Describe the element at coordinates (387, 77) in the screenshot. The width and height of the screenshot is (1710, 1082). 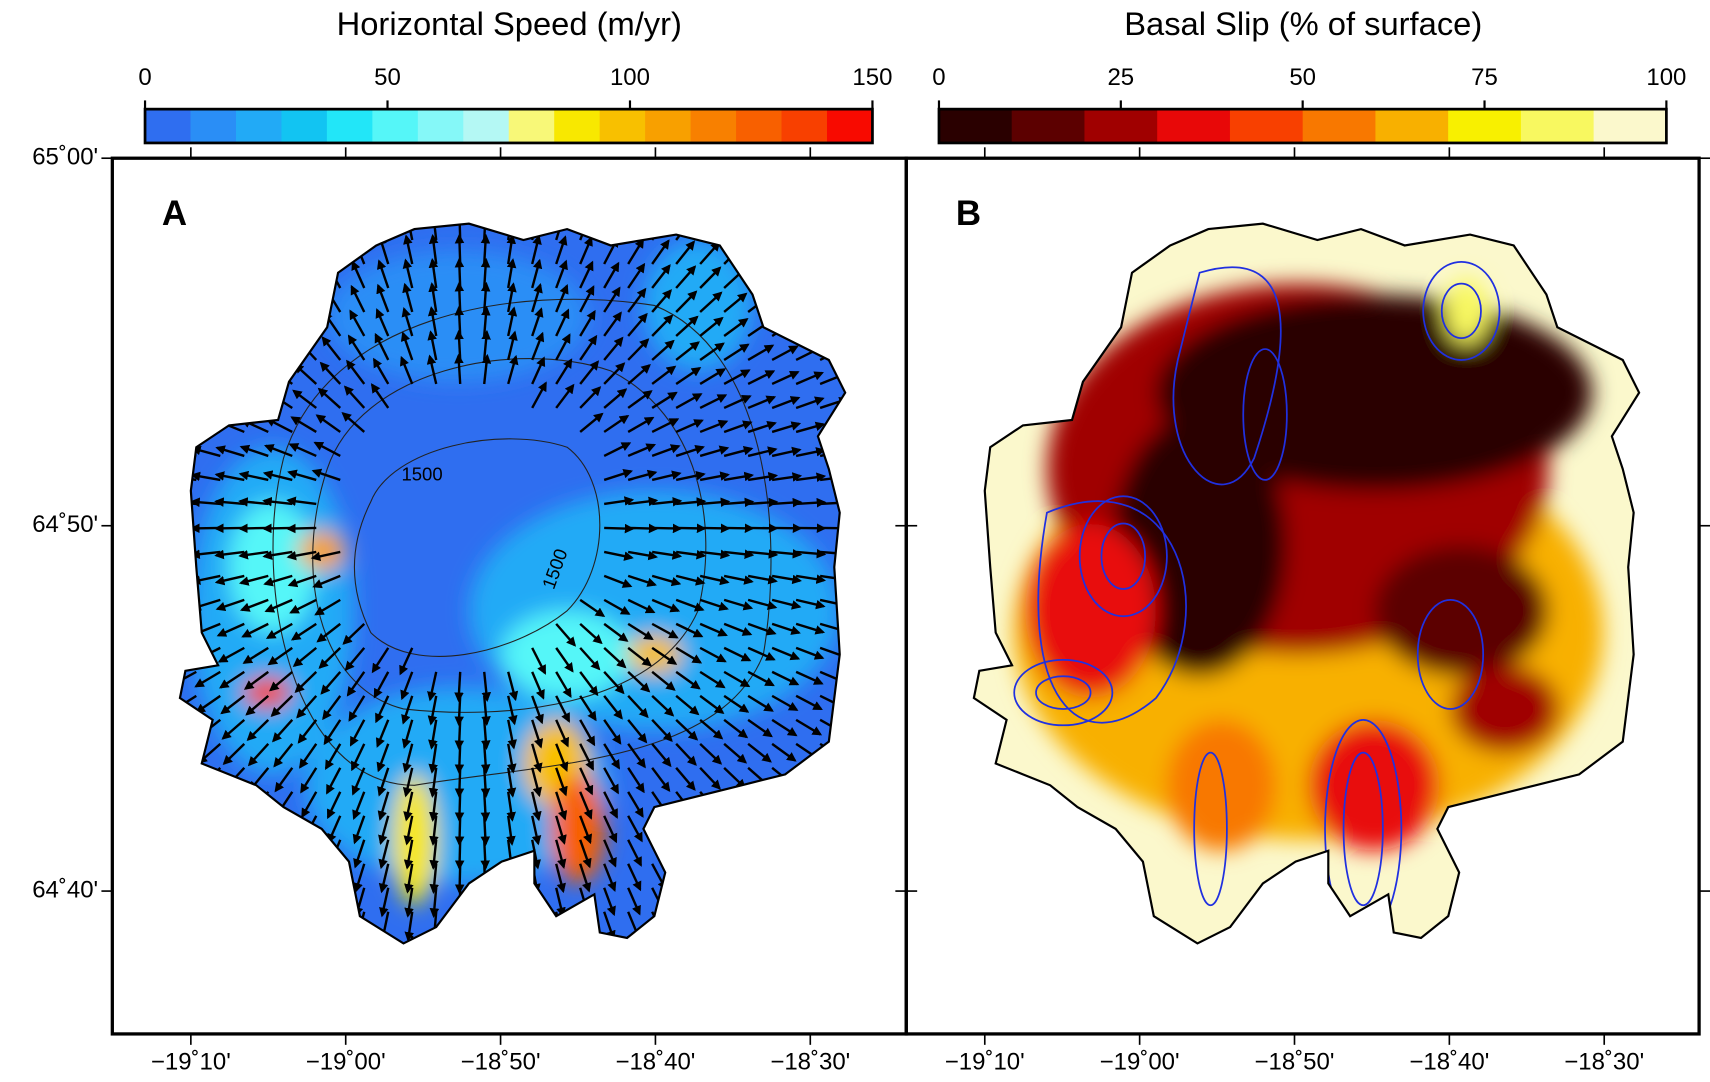
I see `colorbar-tick-label: 50` at that location.